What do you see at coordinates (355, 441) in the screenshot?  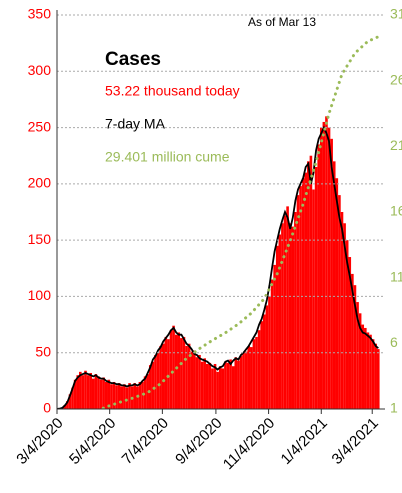 I see `x-tick-label: 3/4/2021` at bounding box center [355, 441].